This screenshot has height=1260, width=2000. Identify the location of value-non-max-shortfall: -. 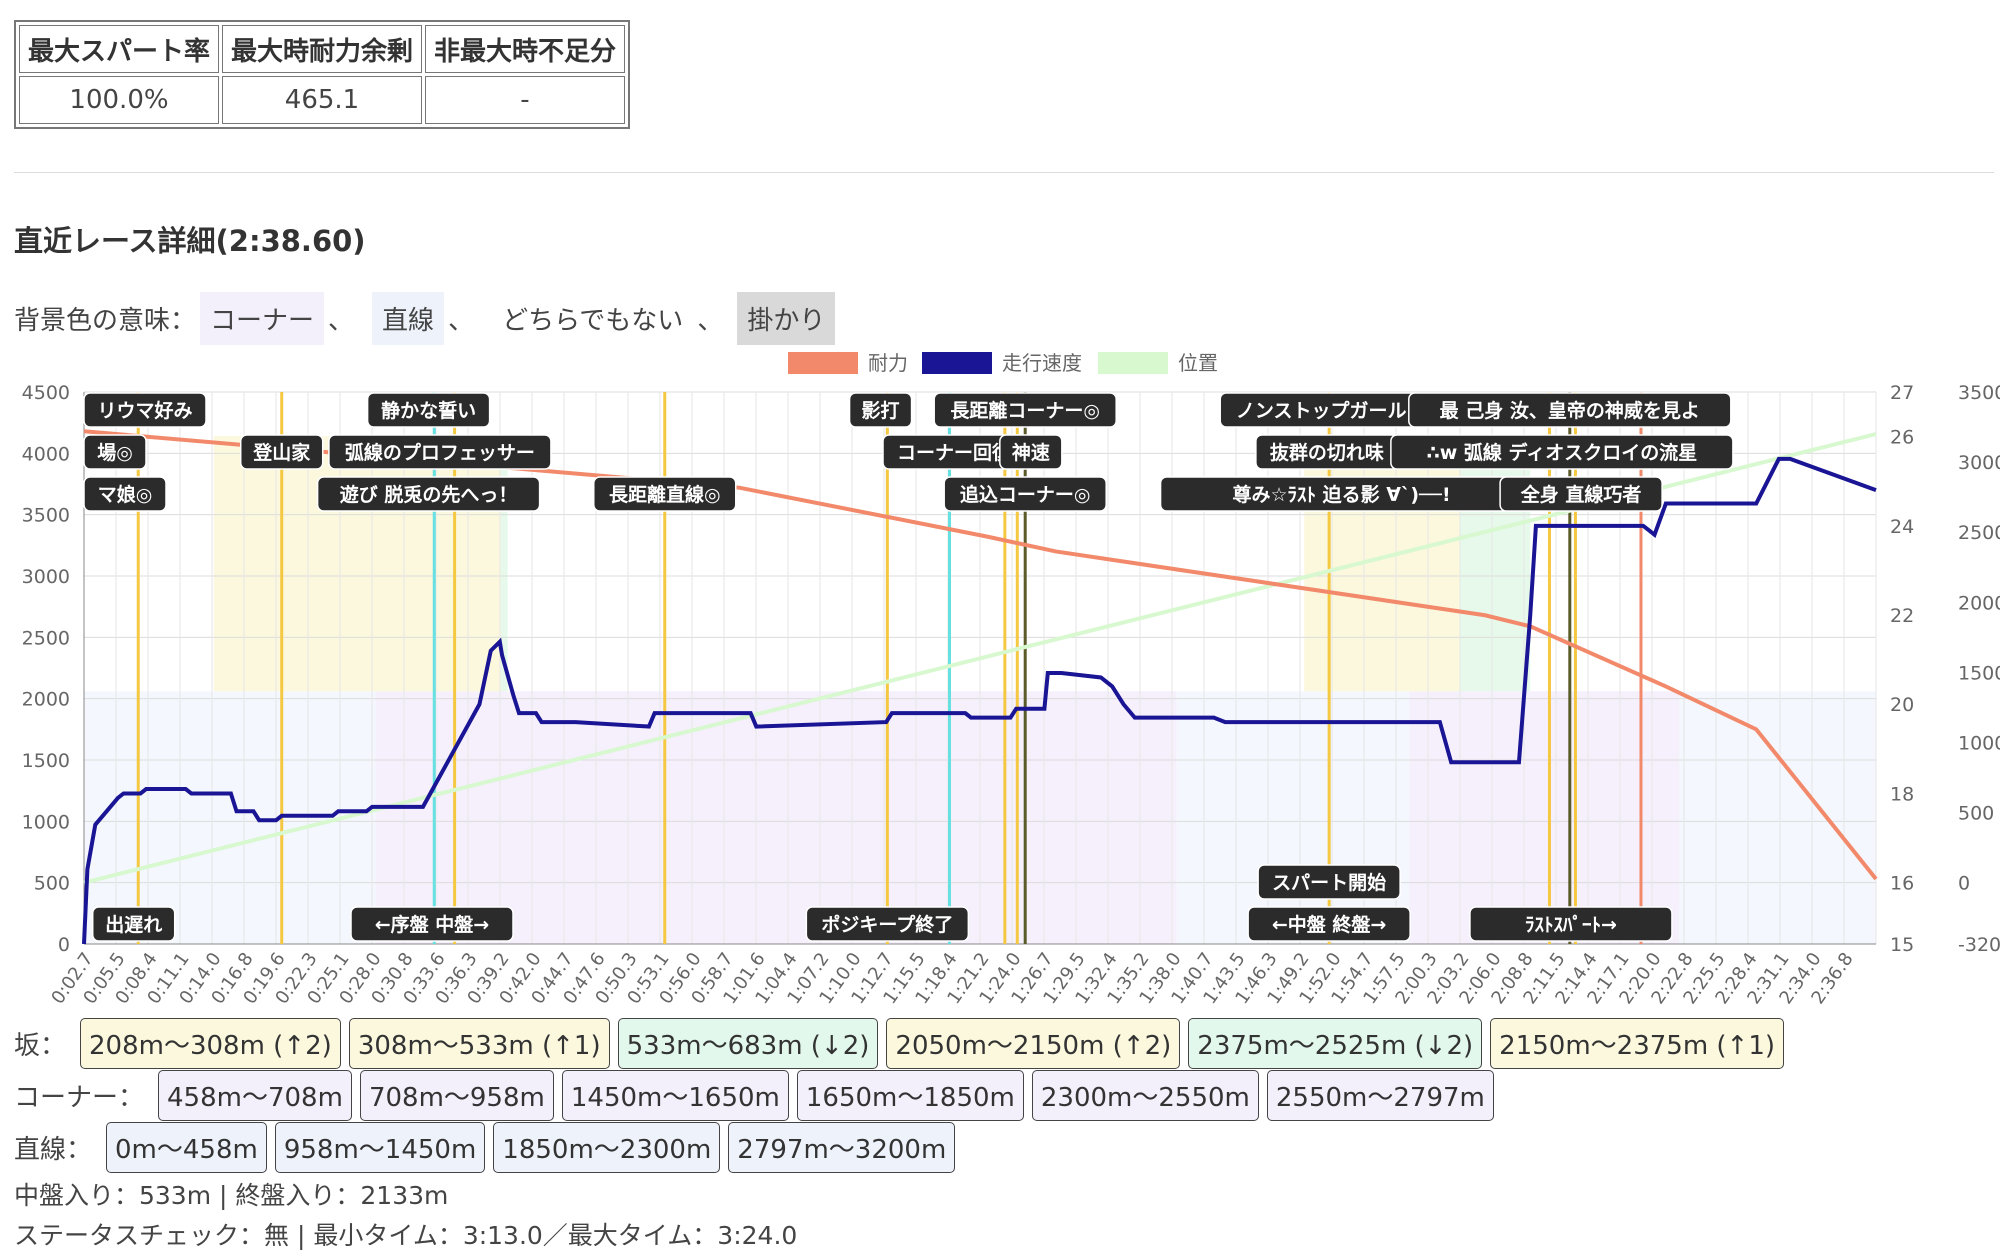
(525, 100).